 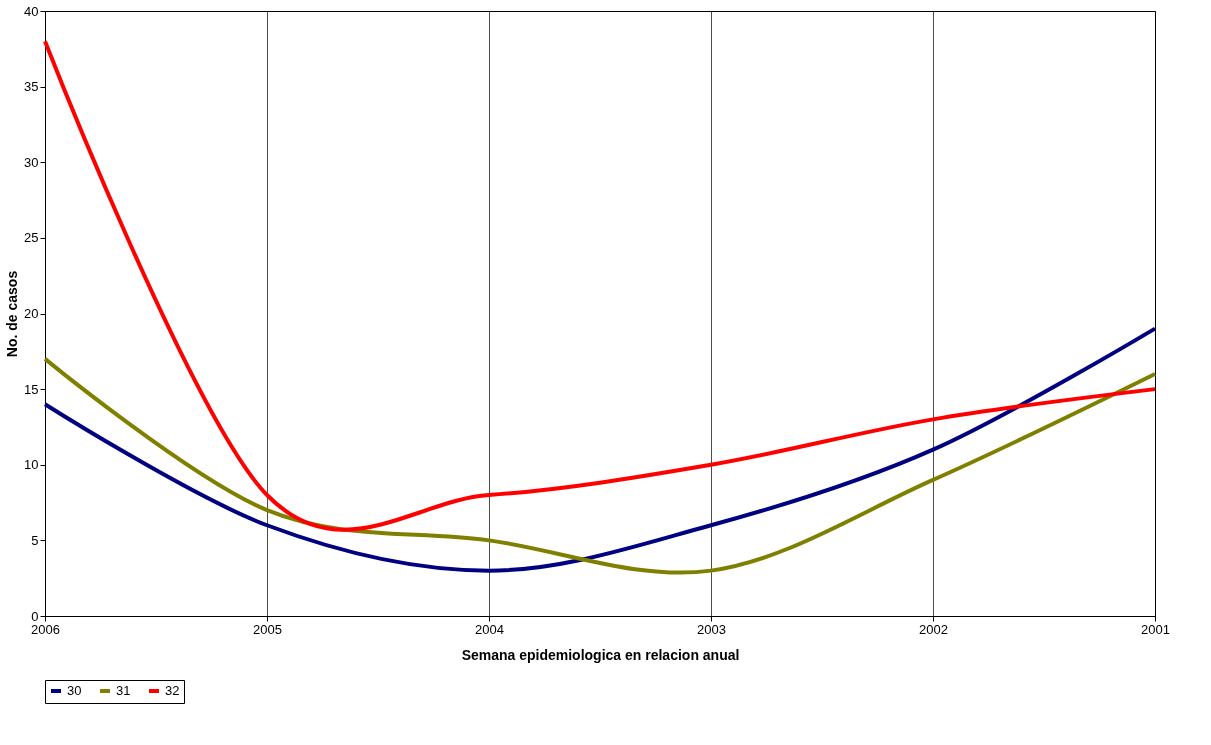 What do you see at coordinates (45, 629) in the screenshot?
I see `x-tick-label: 2006` at bounding box center [45, 629].